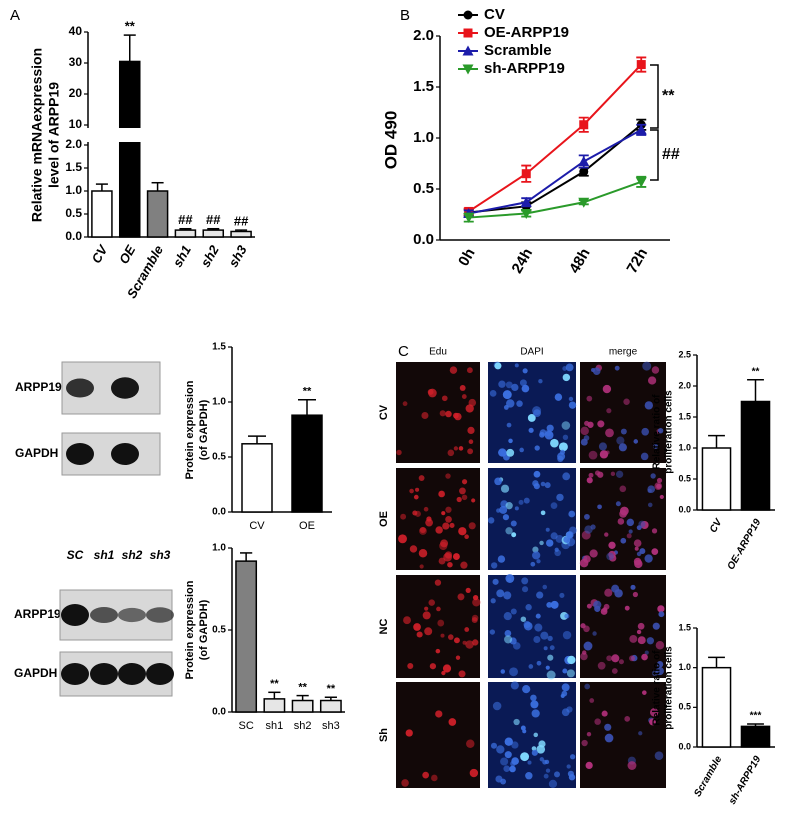 This screenshot has width=800, height=814. Describe the element at coordinates (405, 15) in the screenshot. I see `panel-letter: B` at that location.